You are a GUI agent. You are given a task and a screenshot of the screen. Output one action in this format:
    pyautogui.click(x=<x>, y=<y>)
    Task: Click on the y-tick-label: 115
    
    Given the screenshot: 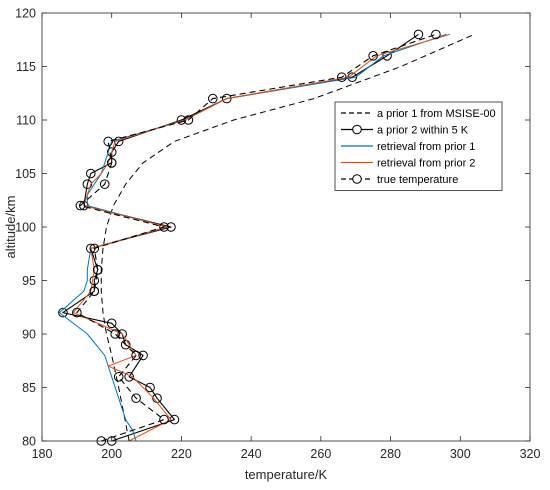 What is the action you would take?
    pyautogui.click(x=26, y=67)
    